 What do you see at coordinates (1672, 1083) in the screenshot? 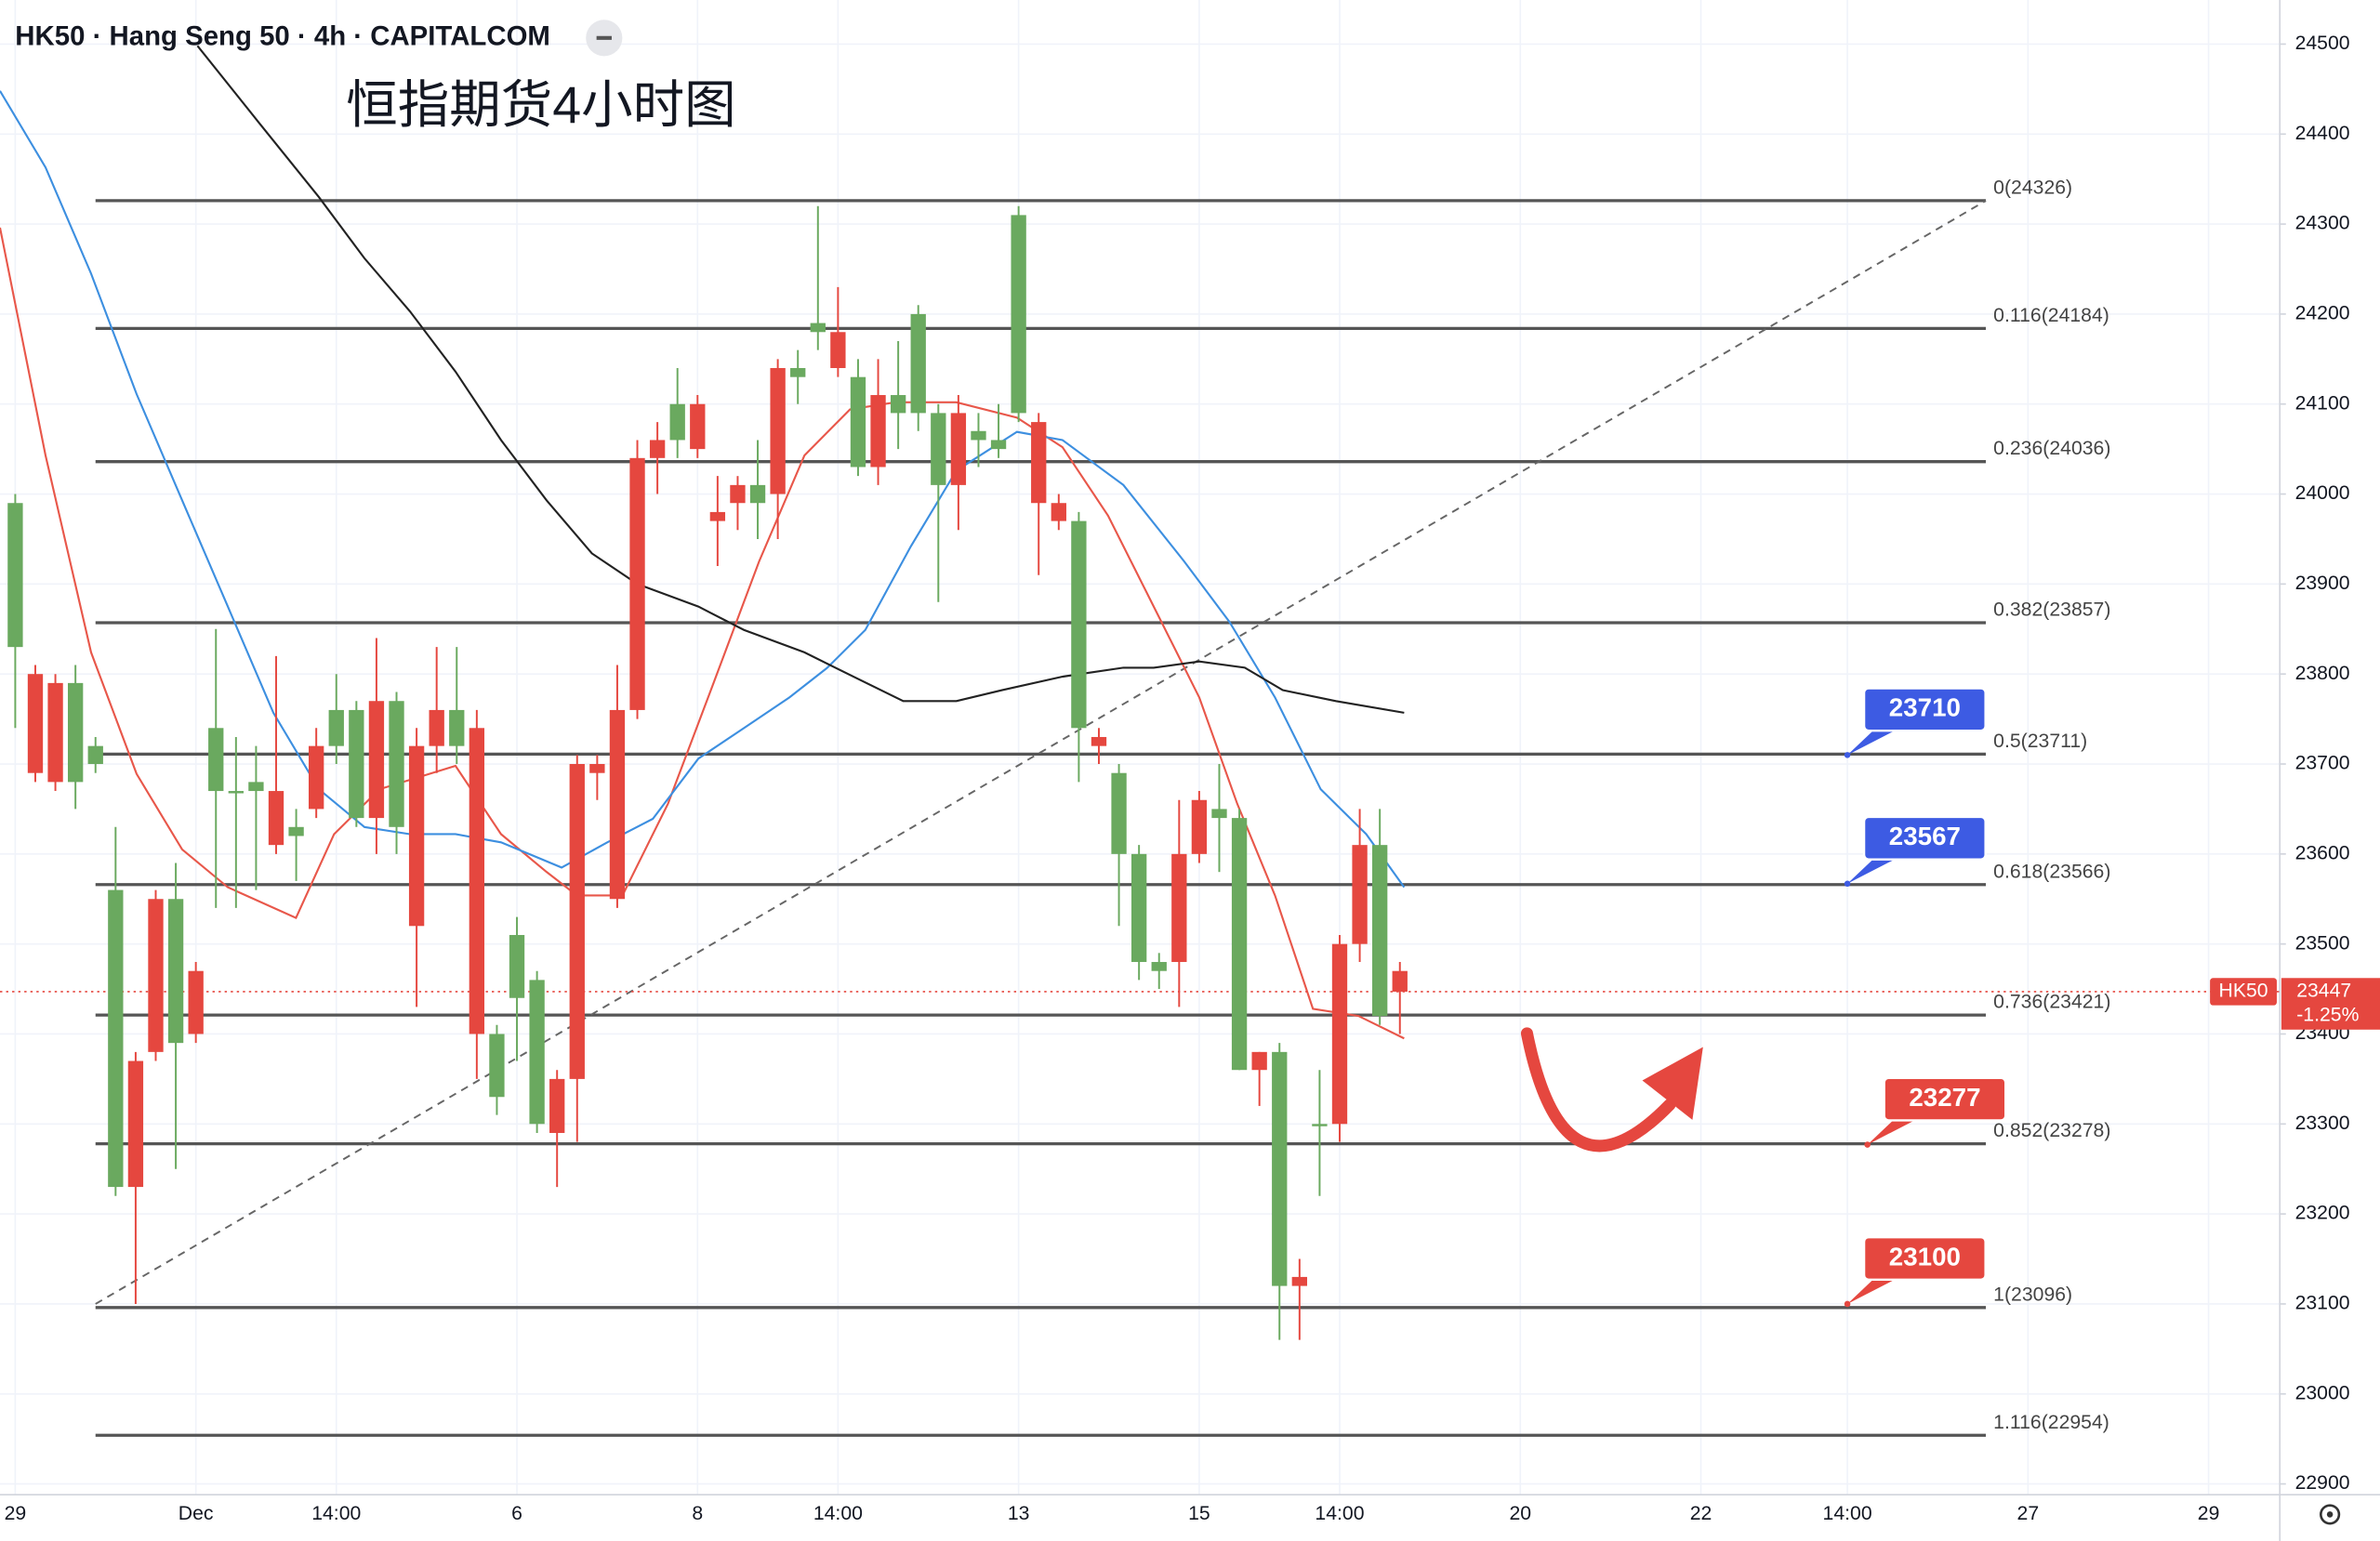
I see `forecast-arrow-head` at bounding box center [1672, 1083].